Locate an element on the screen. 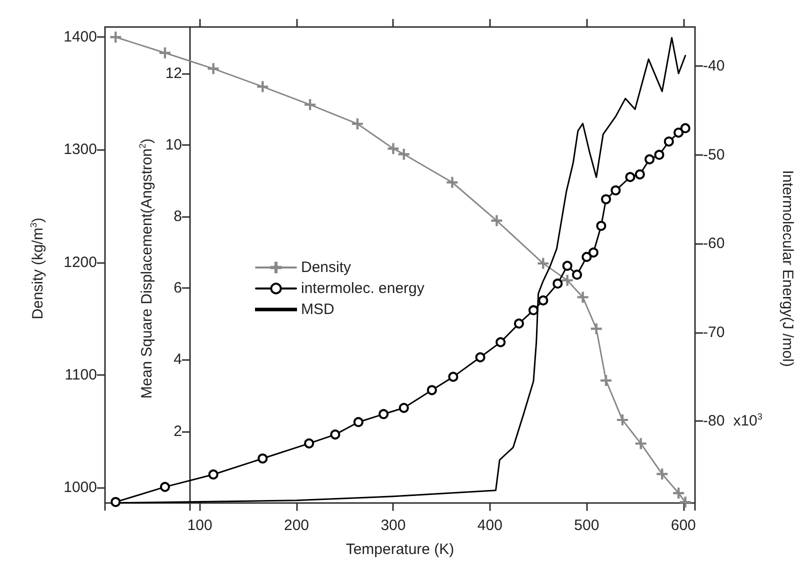 The image size is (803, 574). x-tick-label: 100 is located at coordinates (199, 525).